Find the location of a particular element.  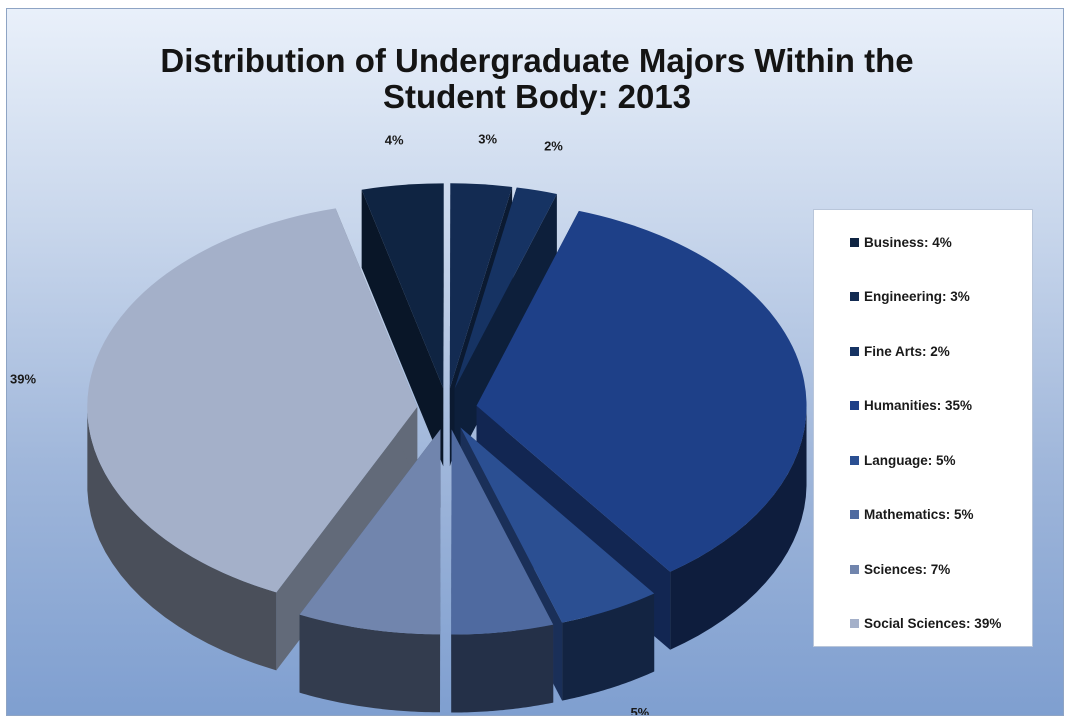

legend-item-engineering: Engineering: 3% is located at coordinates (910, 297).